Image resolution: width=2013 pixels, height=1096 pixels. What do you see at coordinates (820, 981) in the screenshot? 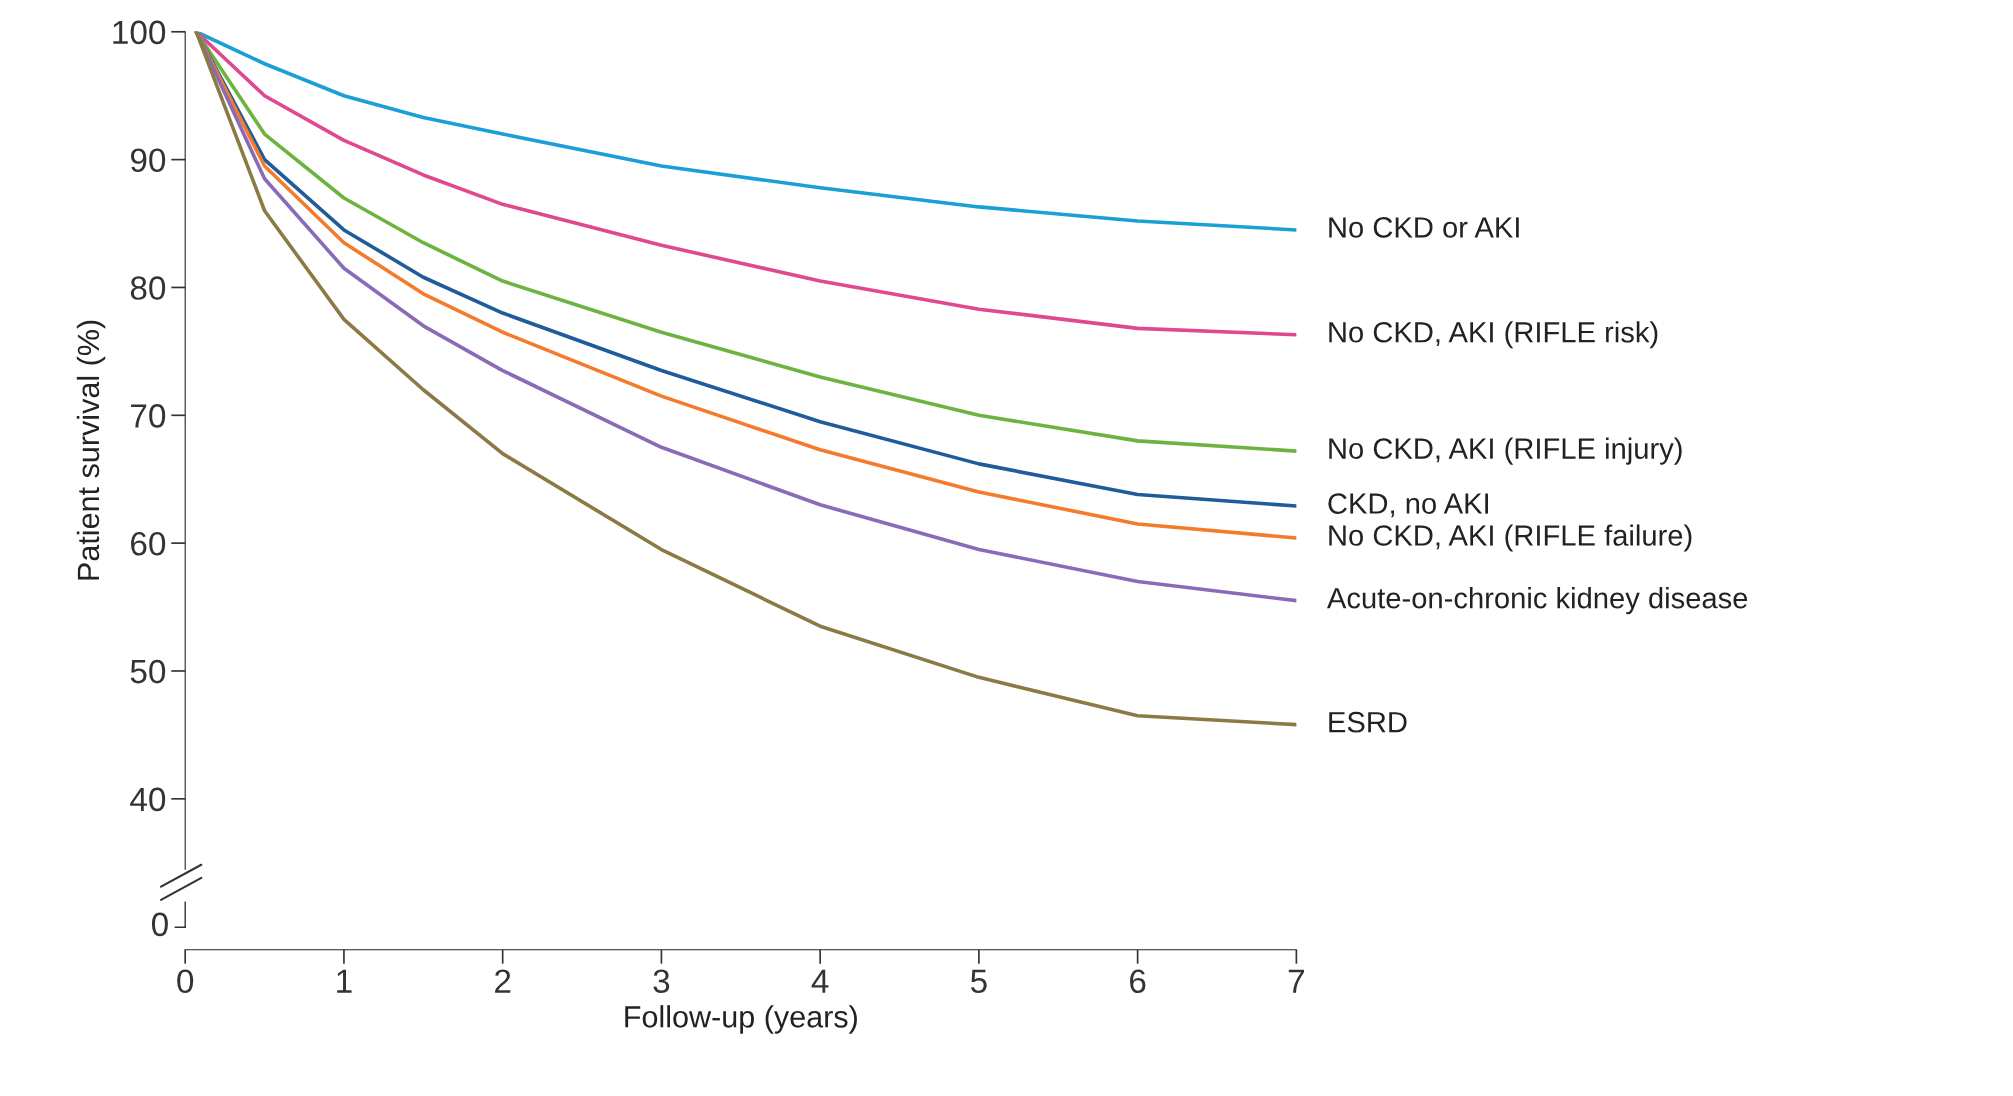
I see `x-tick-label: 4` at bounding box center [820, 981].